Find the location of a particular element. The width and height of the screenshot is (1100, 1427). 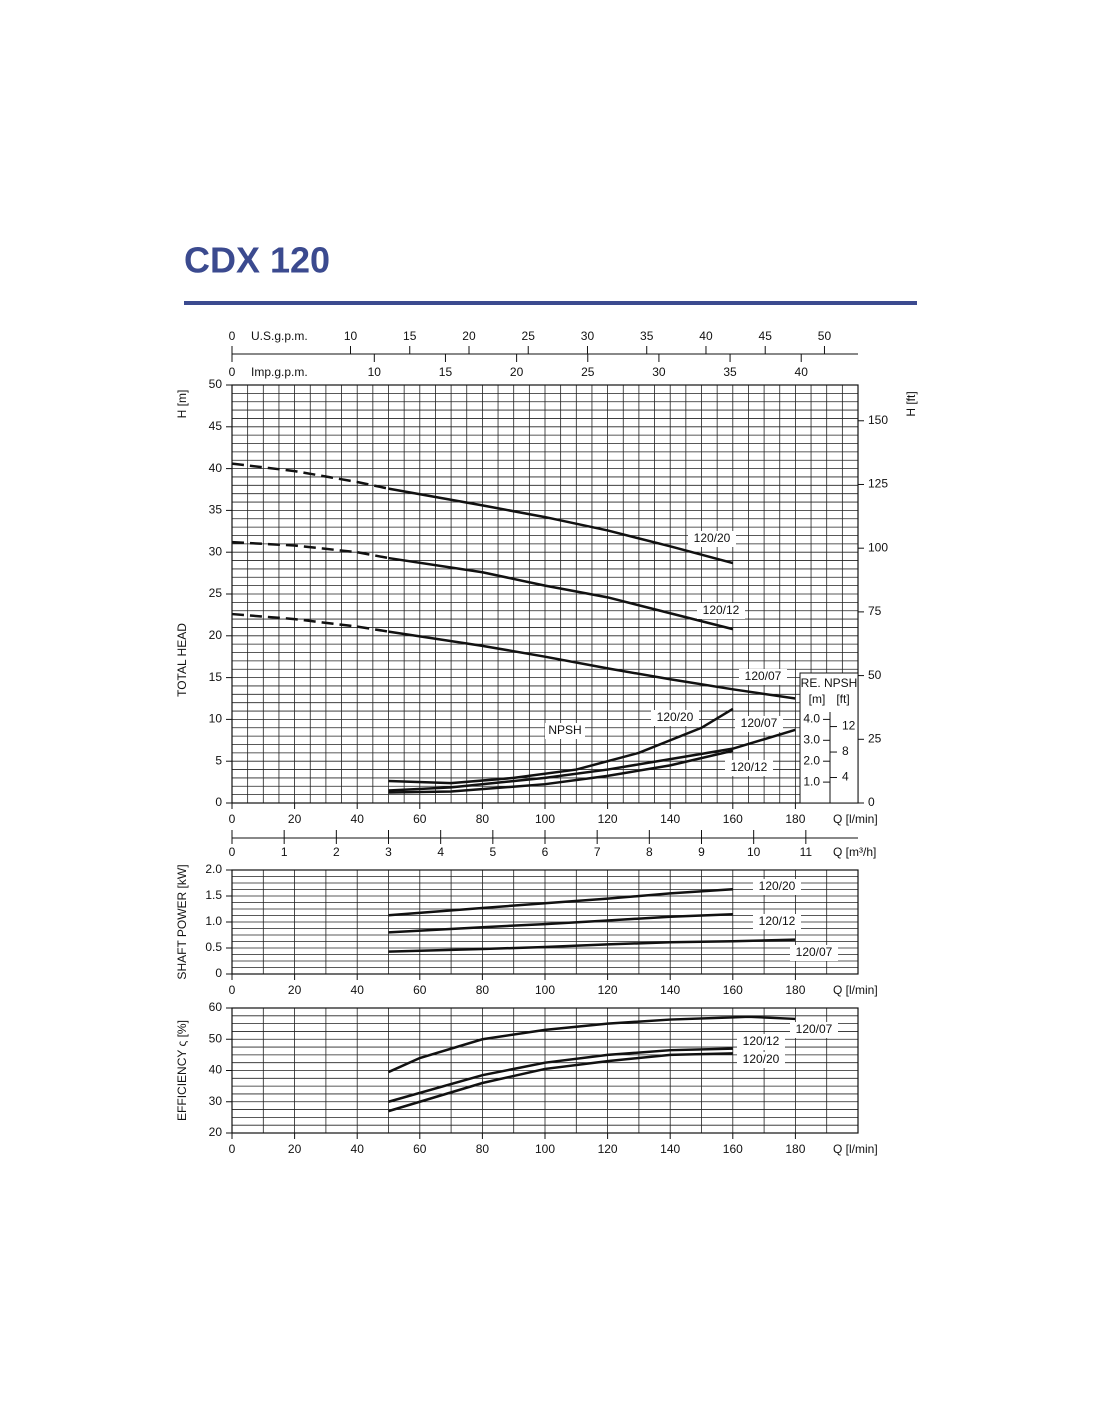

y2-axis-label: H [ft] is located at coordinates (911, 403).